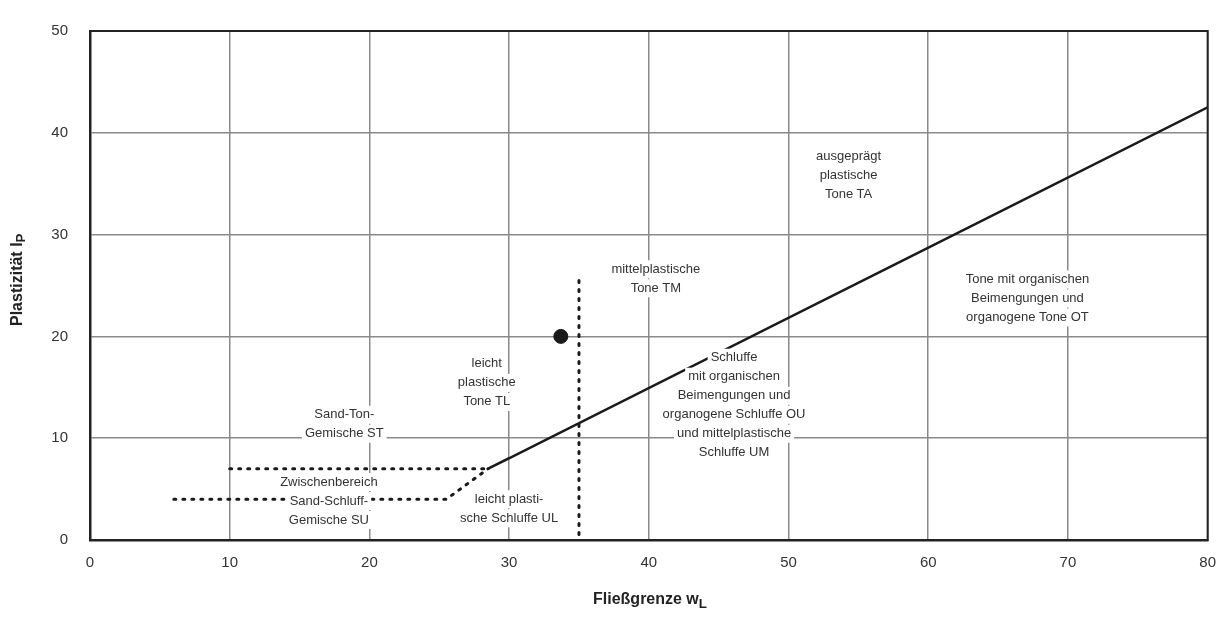 The width and height of the screenshot is (1230, 617). Describe the element at coordinates (59, 30) in the screenshot. I see `y-tick-label: 50` at that location.